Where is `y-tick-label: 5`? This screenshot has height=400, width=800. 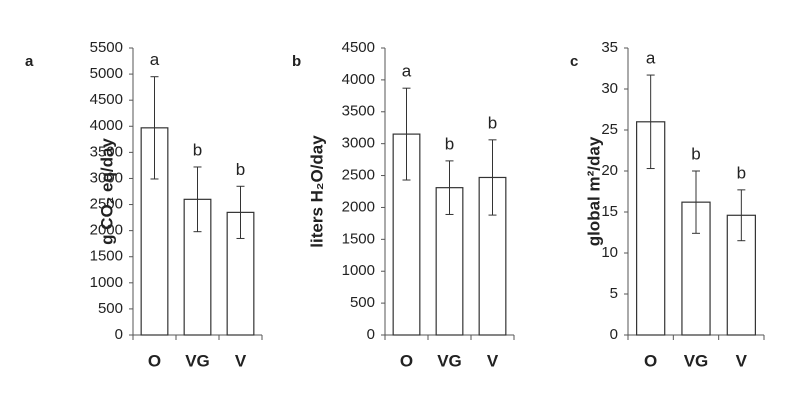 y-tick-label: 5 is located at coordinates (614, 293).